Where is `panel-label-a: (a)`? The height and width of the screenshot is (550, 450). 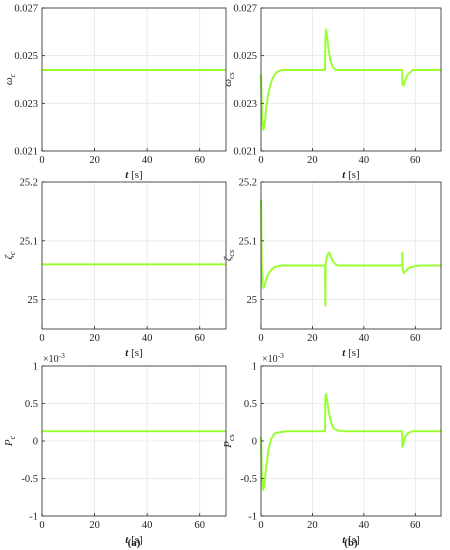
panel-label-a: (a) is located at coordinates (134, 543).